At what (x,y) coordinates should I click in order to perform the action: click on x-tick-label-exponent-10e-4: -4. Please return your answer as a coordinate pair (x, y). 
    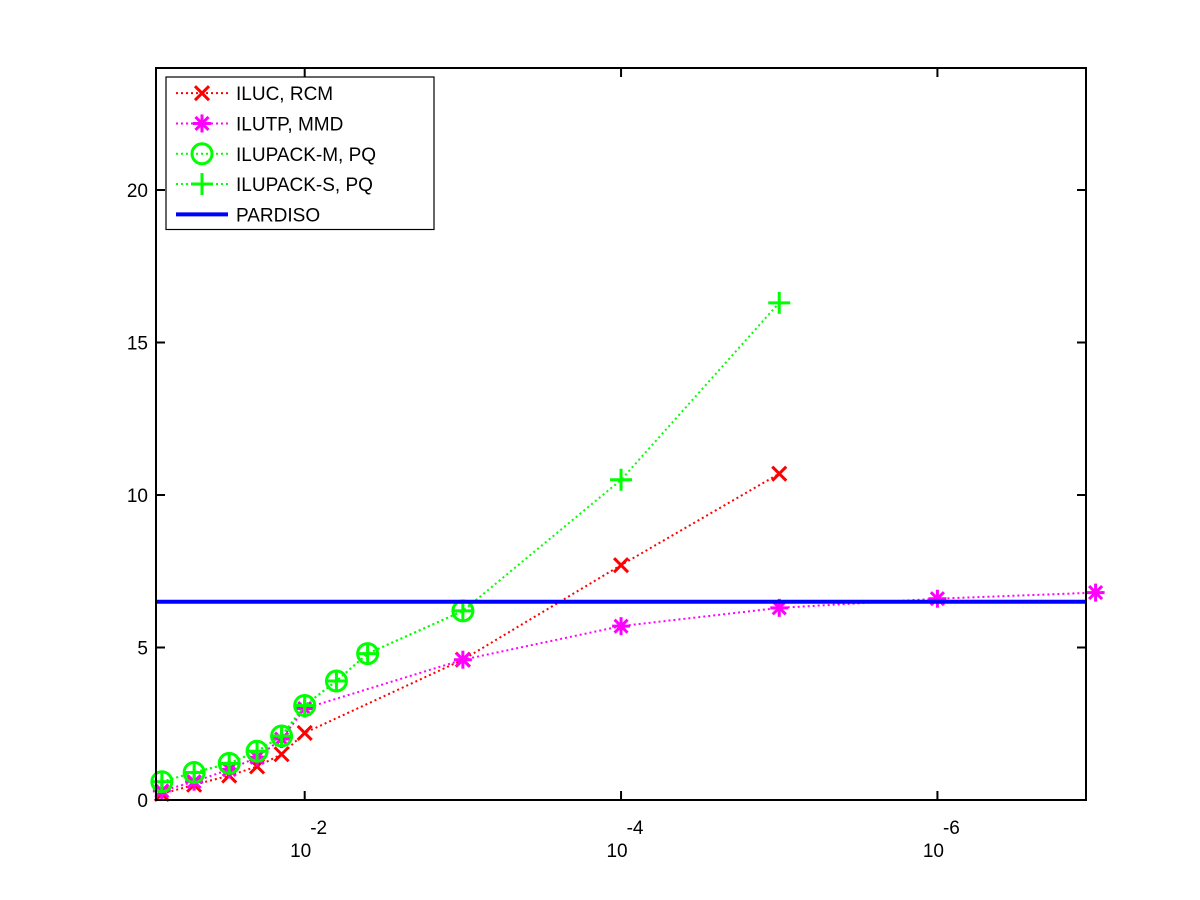
    Looking at the image, I should click on (635, 828).